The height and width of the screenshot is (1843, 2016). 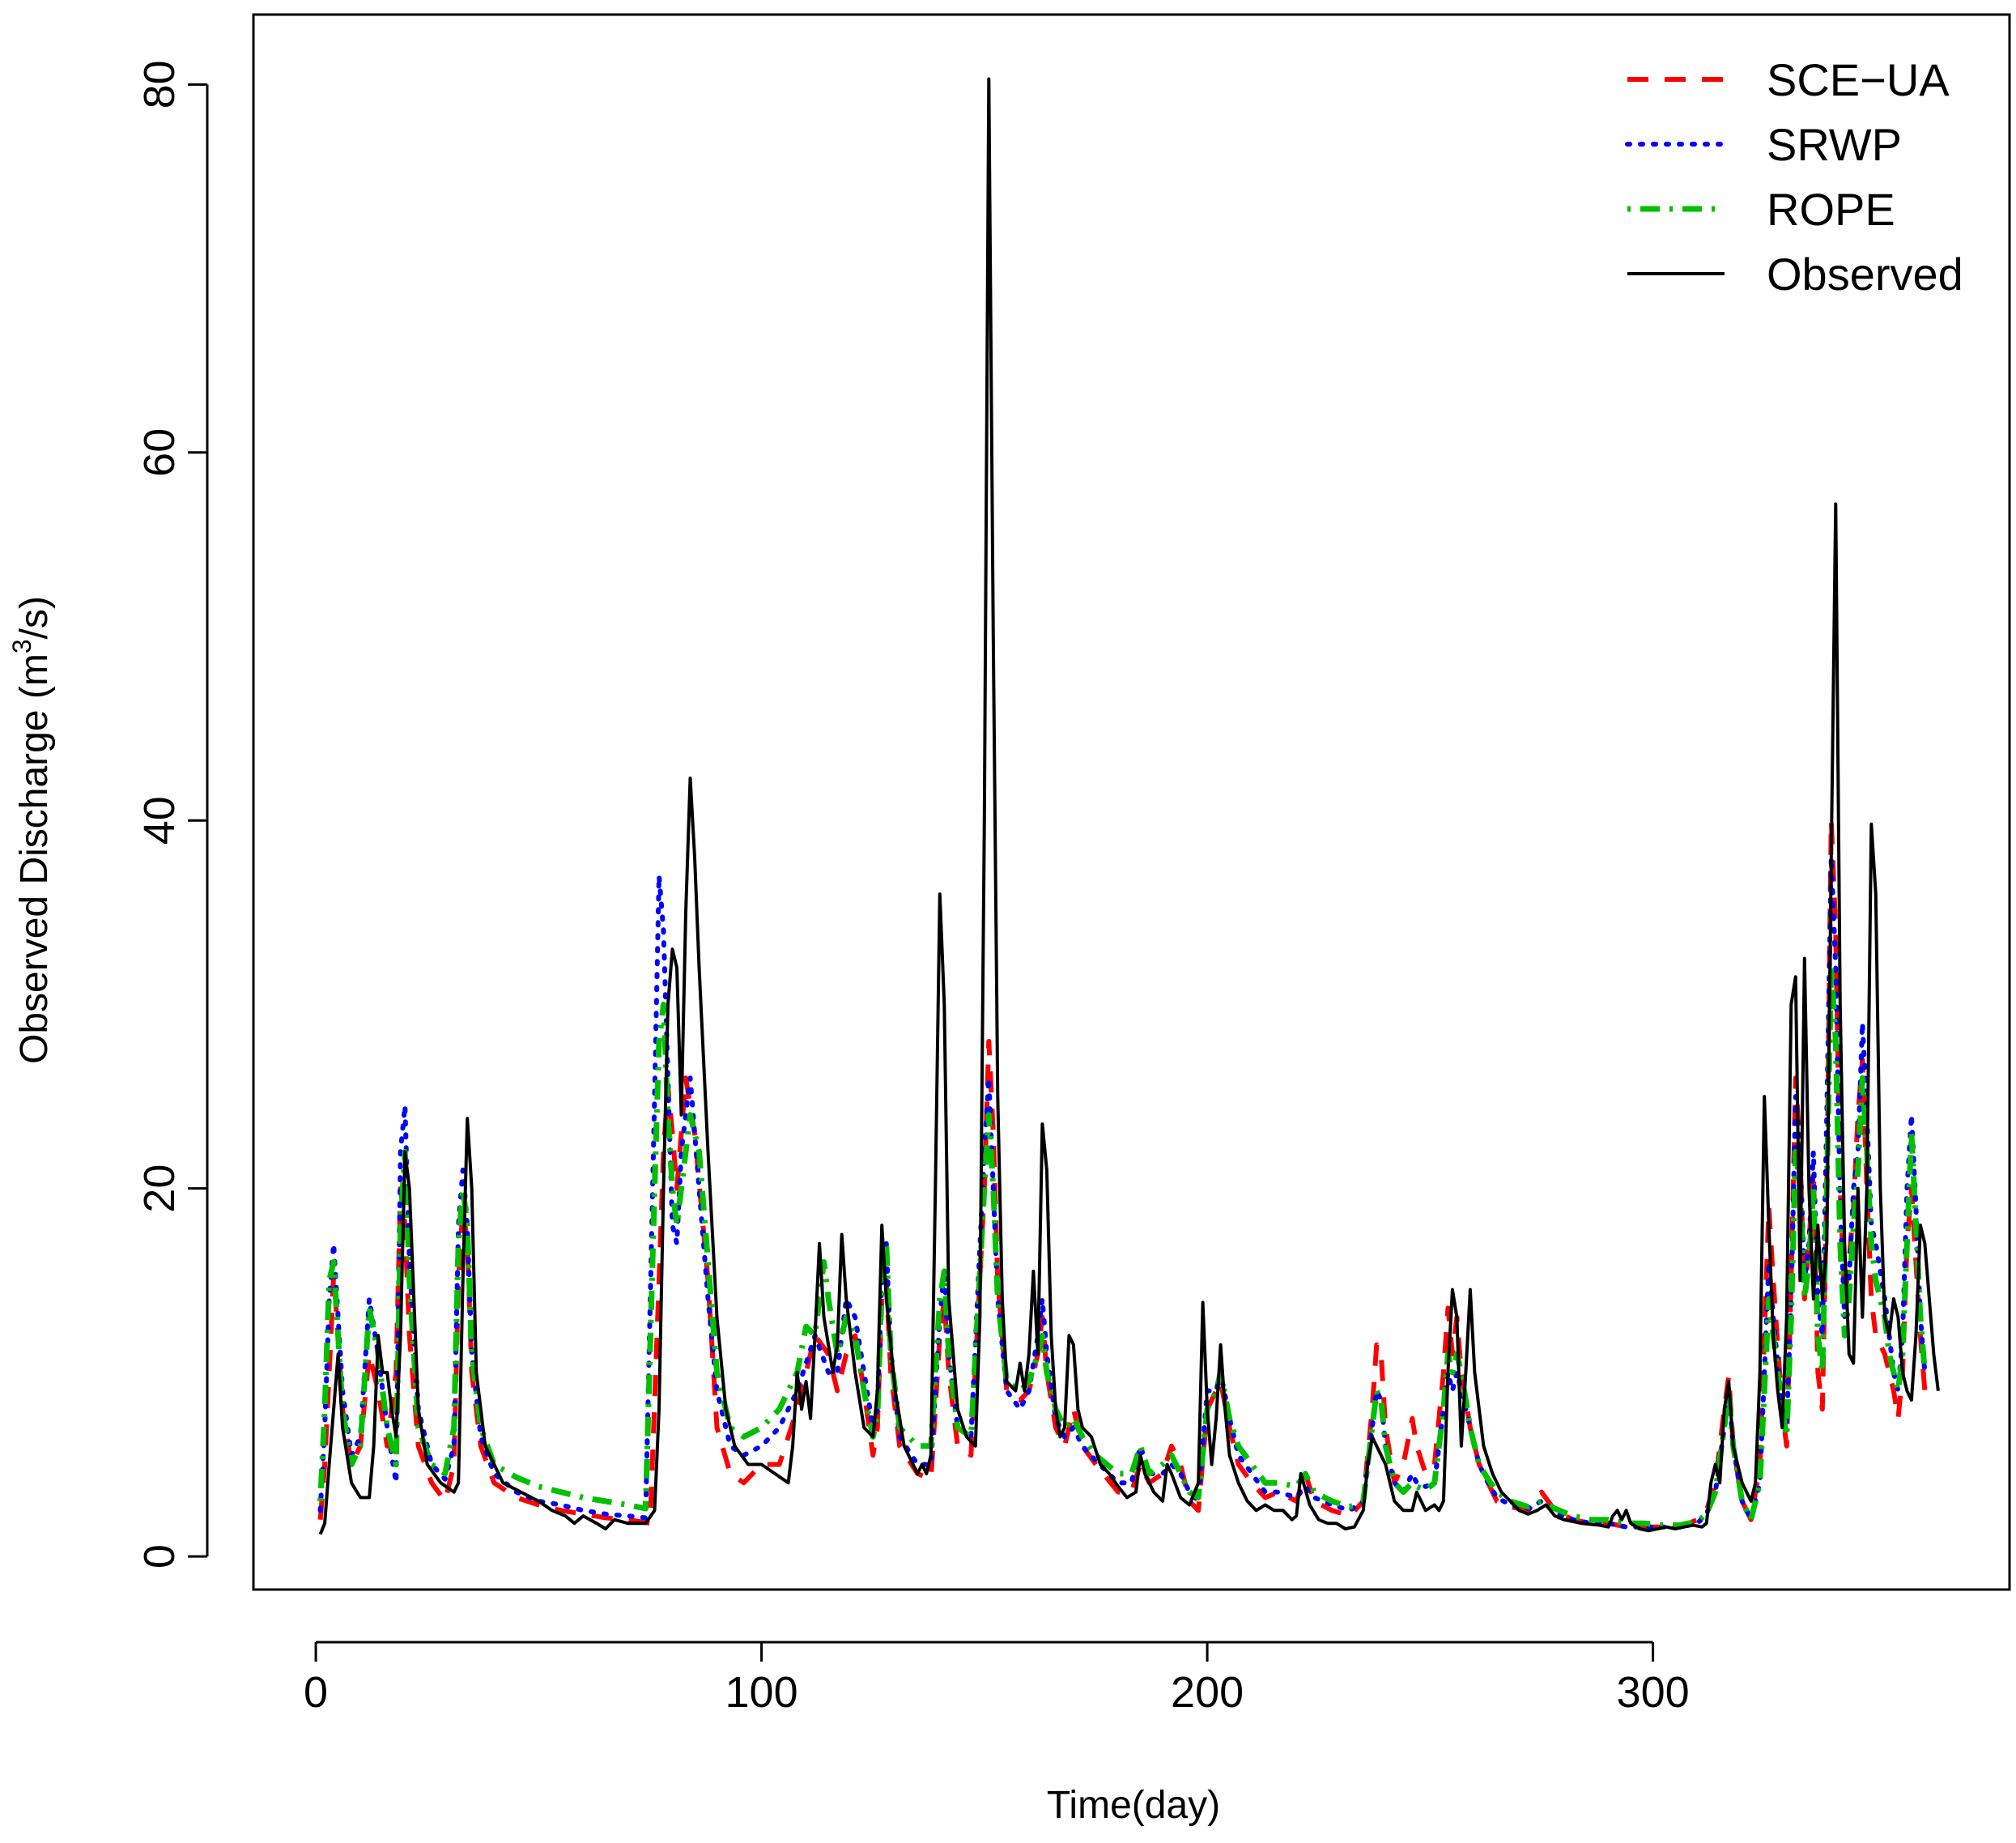 I want to click on y-tick-label: 80, so click(x=159, y=84).